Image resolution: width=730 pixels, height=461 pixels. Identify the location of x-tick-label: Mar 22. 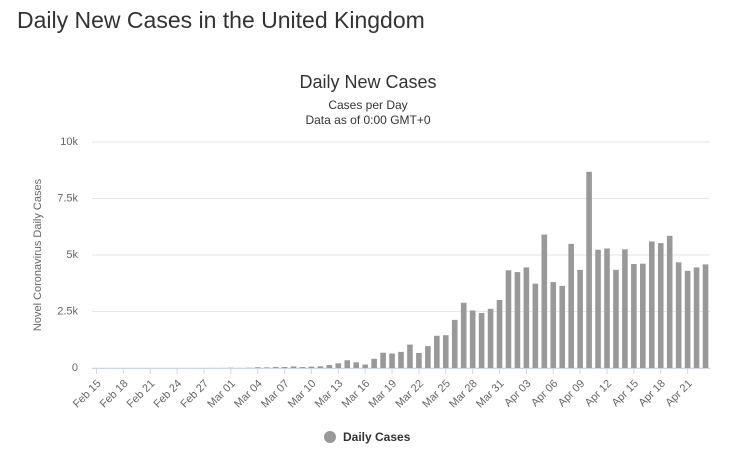
(409, 394).